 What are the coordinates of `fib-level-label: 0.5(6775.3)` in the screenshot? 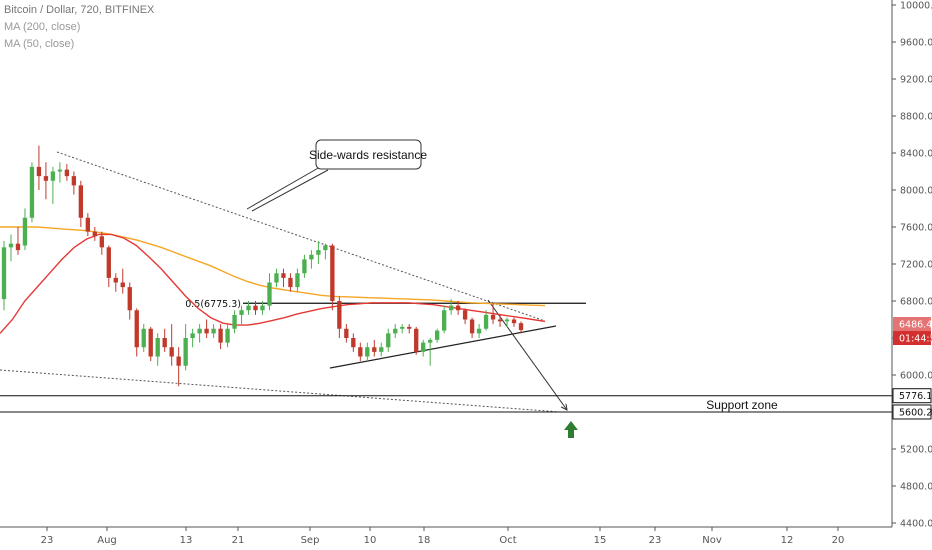 It's located at (213, 304).